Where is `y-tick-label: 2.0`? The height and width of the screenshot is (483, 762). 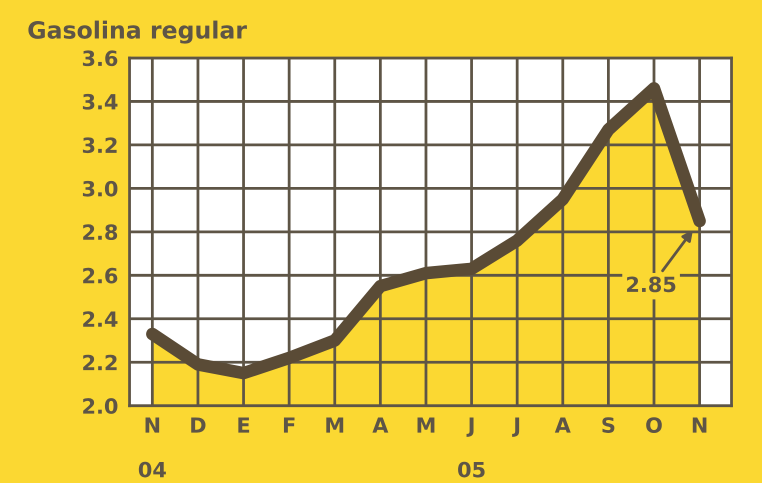
y-tick-label: 2.0 is located at coordinates (100, 406).